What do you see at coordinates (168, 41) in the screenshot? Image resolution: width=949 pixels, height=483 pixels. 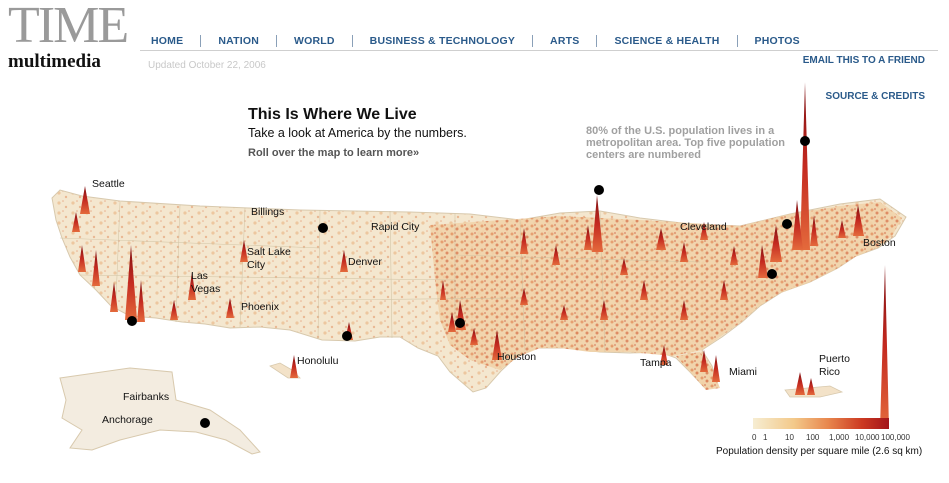 I see `nav-home: HOME` at bounding box center [168, 41].